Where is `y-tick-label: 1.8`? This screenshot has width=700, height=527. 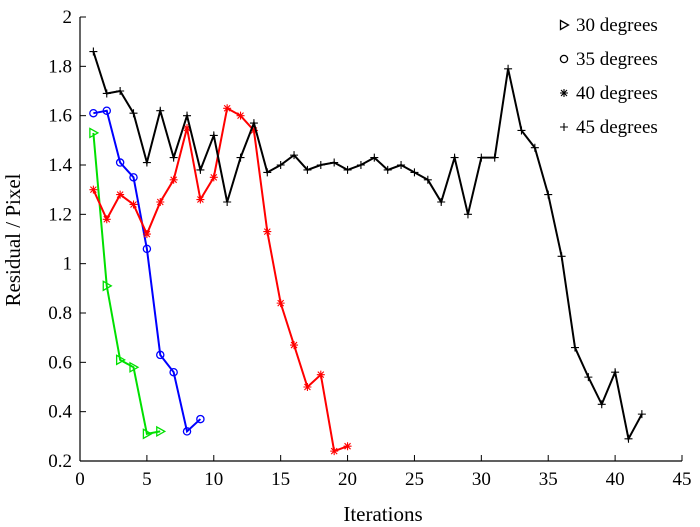
y-tick-label: 1.8 is located at coordinates (60, 66).